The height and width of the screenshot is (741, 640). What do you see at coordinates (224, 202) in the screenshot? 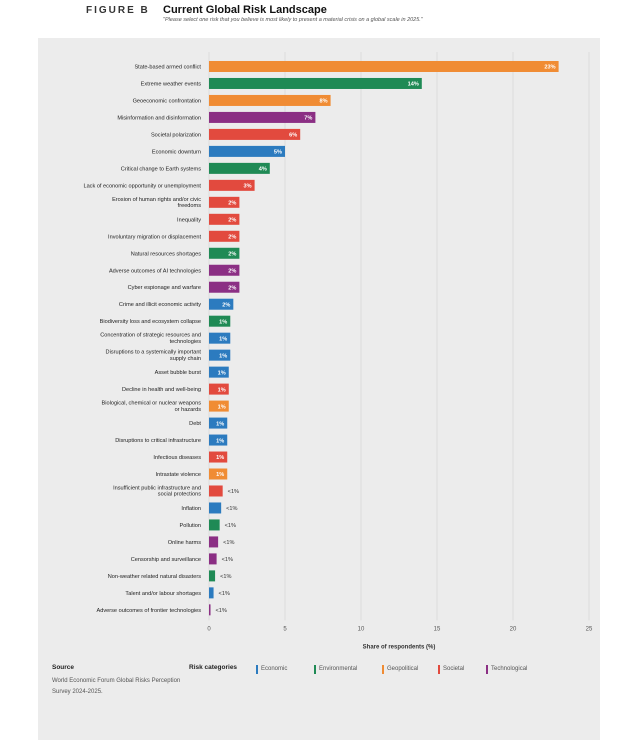
I see `bar-erosion-of-human-rights-and-or-civic-freedoms` at bounding box center [224, 202].